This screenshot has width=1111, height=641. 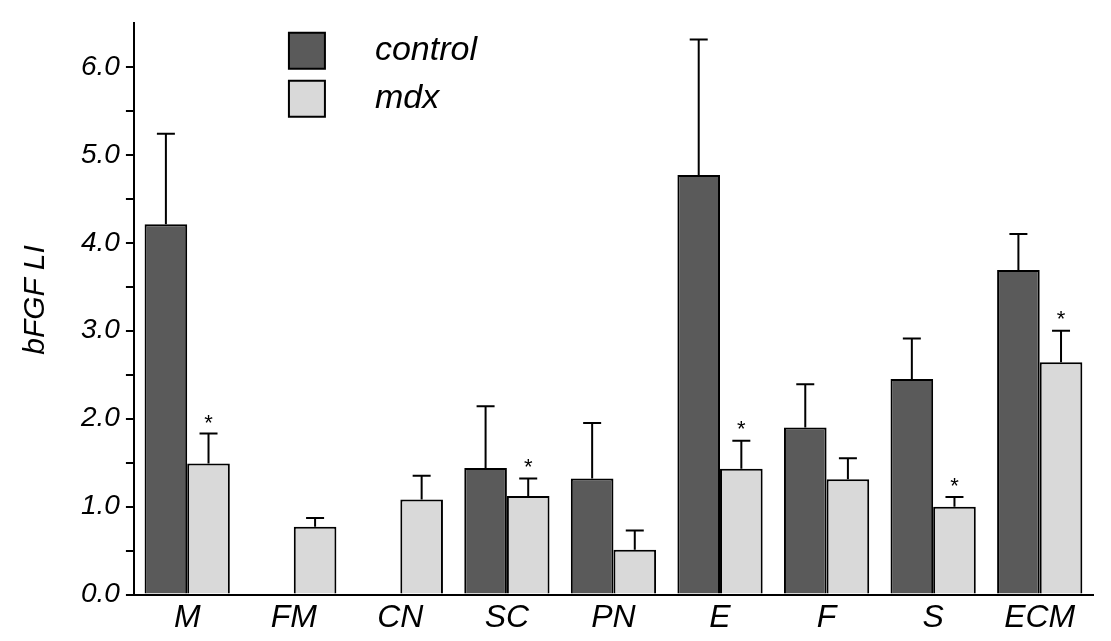 I want to click on y-tick-label: 5.0, so click(x=100, y=153).